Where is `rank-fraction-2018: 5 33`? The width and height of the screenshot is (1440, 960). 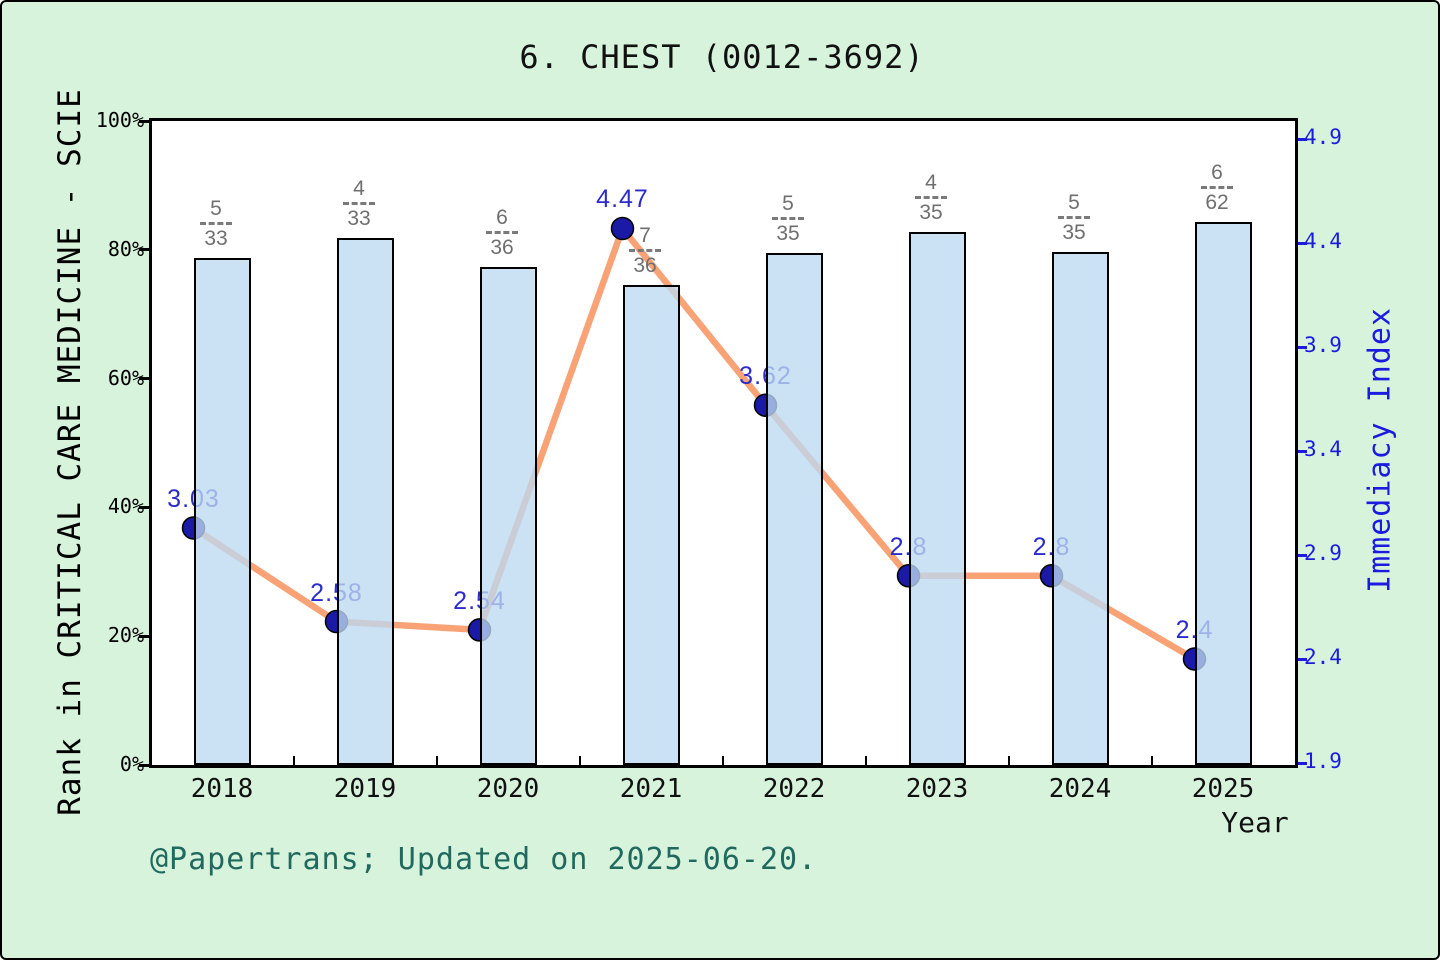 rank-fraction-2018: 5 33 is located at coordinates (216, 223).